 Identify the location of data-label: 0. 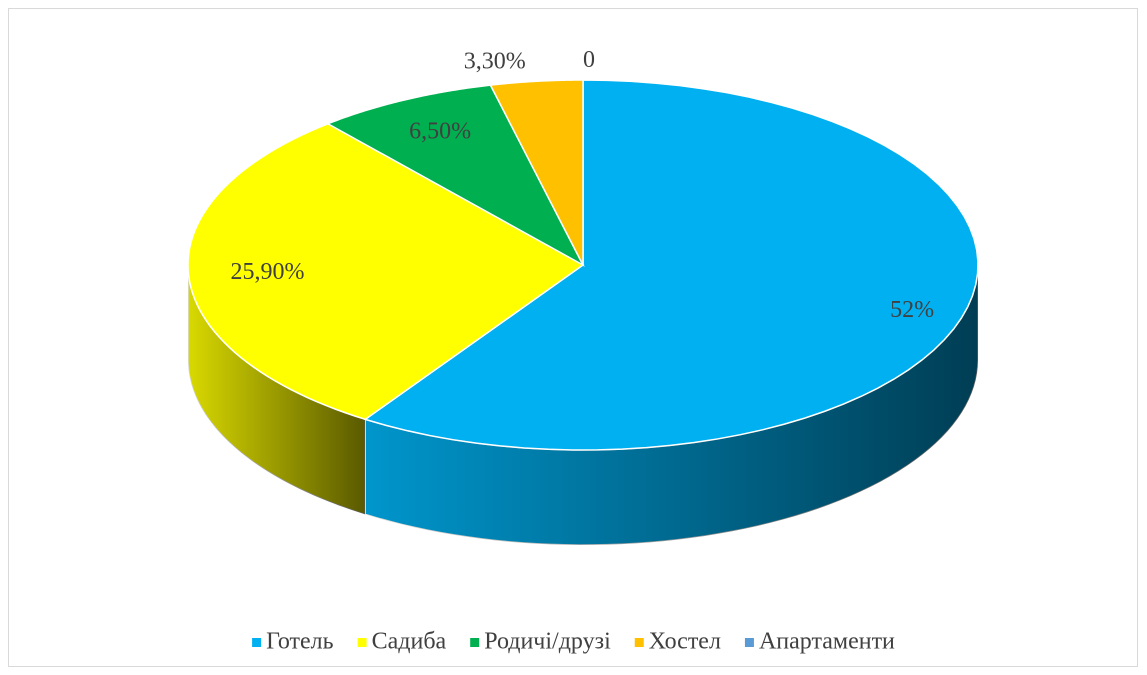
(589, 60).